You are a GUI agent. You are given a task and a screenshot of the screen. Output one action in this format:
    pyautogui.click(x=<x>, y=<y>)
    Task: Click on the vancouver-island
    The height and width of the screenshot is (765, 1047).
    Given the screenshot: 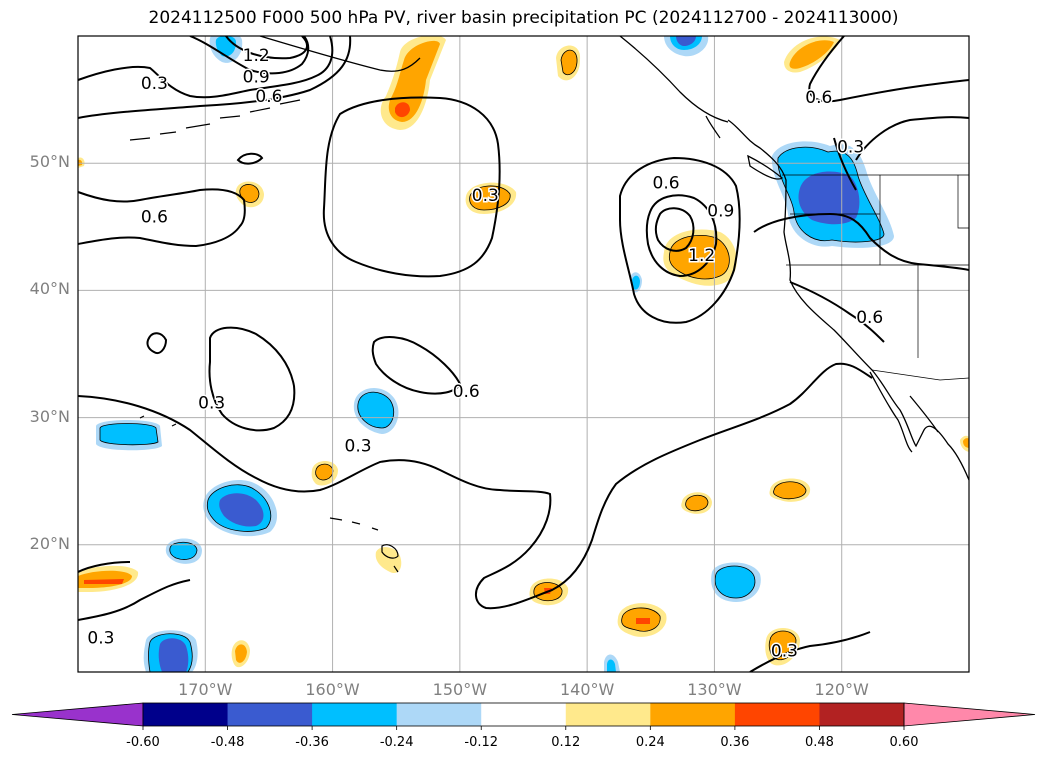 What is the action you would take?
    pyautogui.click(x=765, y=167)
    